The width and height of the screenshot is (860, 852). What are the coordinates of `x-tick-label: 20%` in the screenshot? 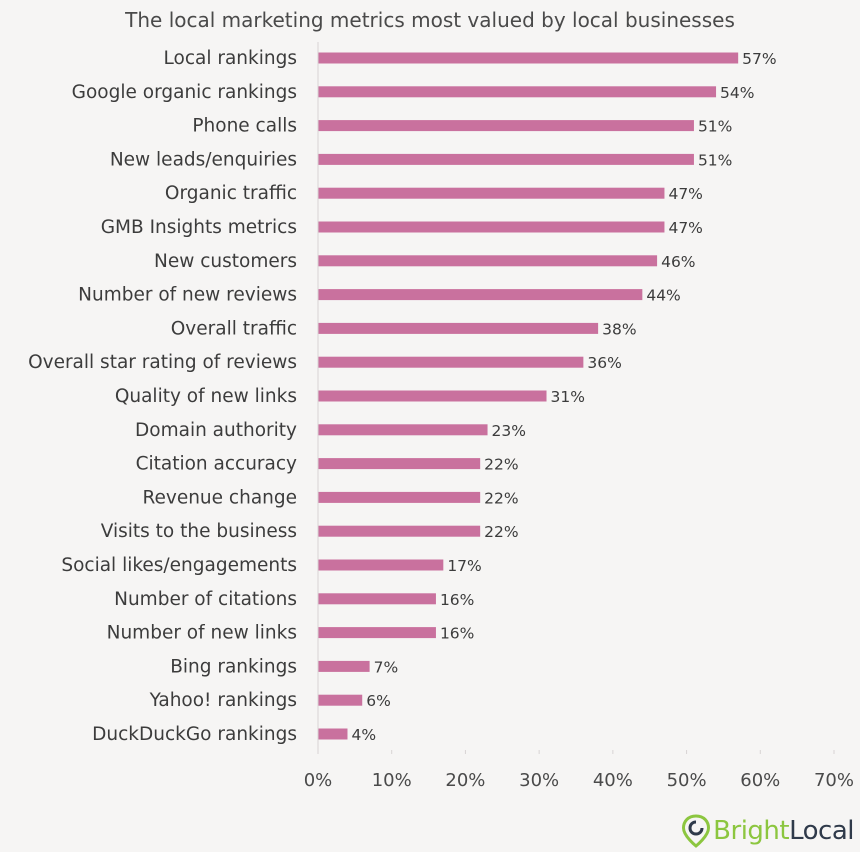 It's located at (465, 780).